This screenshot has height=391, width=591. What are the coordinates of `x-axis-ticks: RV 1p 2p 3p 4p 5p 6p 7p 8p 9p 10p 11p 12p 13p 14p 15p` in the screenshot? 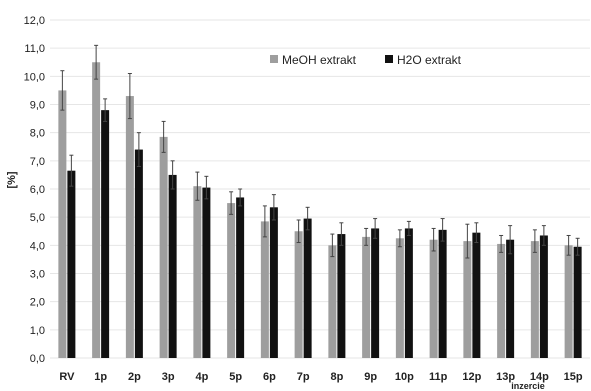 It's located at (321, 377).